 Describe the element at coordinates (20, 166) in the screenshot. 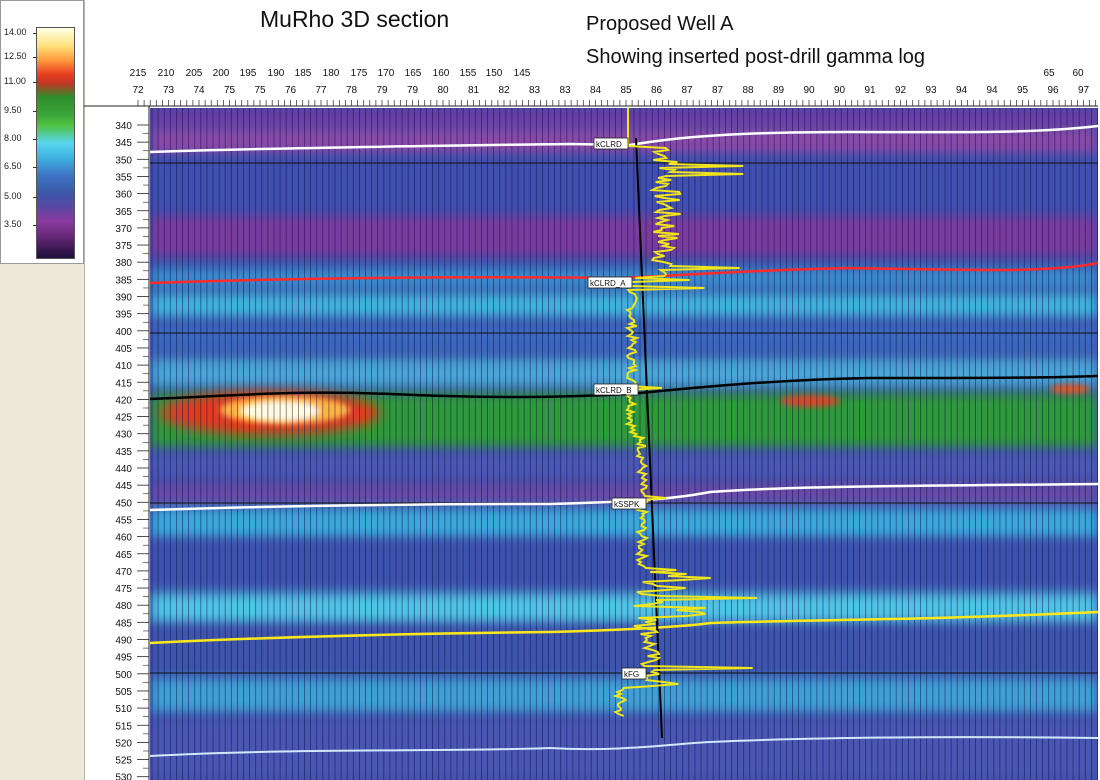

I see `colorbar-label: 6.50` at that location.